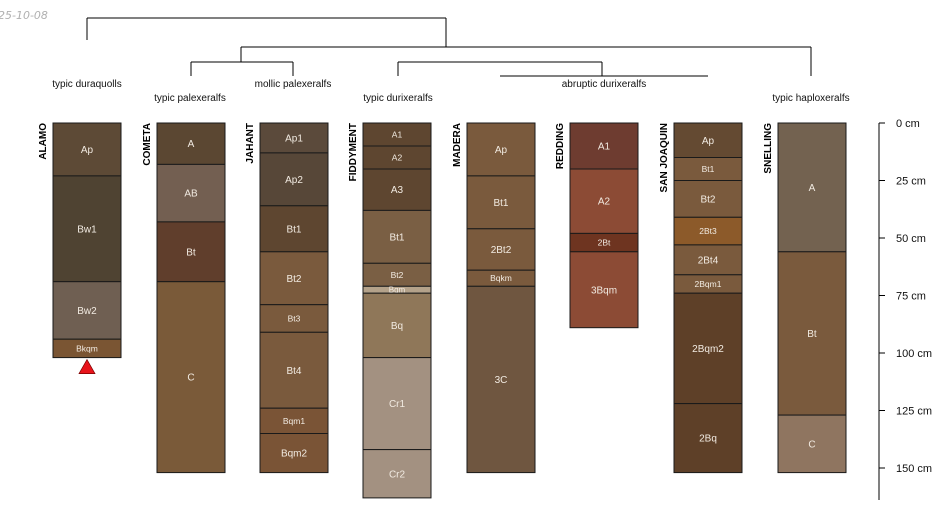  I want to click on horizon-2bt4, so click(708, 260).